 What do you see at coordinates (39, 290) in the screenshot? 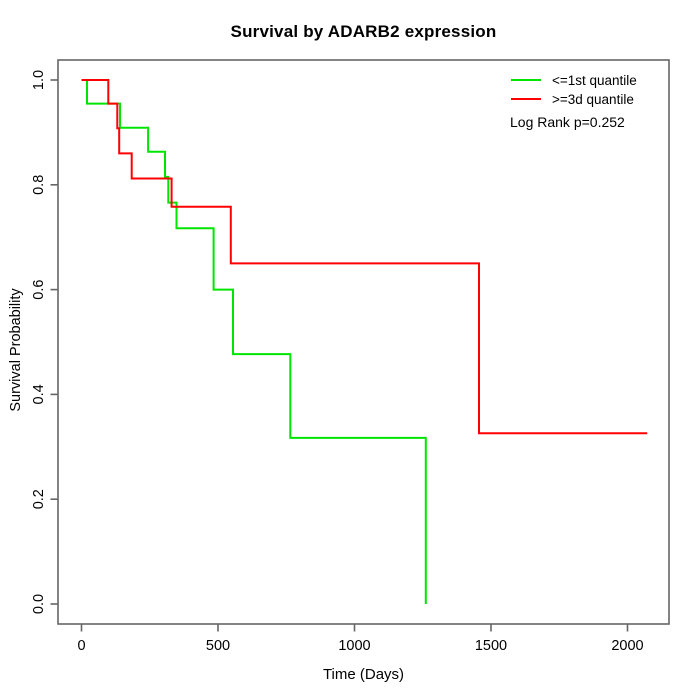
I see `y-tick-label: 0.6` at bounding box center [39, 290].